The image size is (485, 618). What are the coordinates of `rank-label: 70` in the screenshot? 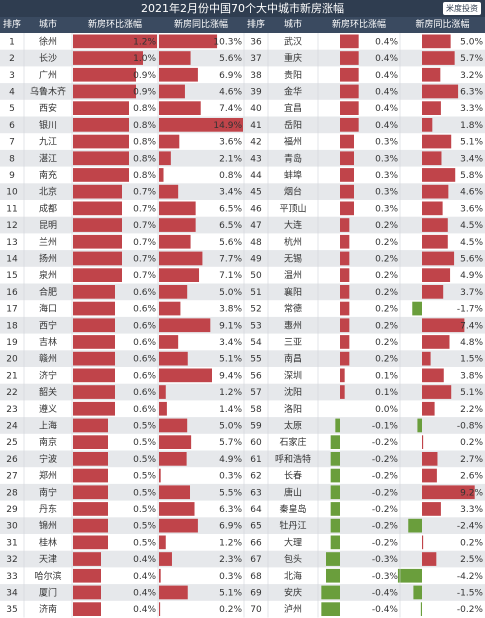 It's located at (256, 610).